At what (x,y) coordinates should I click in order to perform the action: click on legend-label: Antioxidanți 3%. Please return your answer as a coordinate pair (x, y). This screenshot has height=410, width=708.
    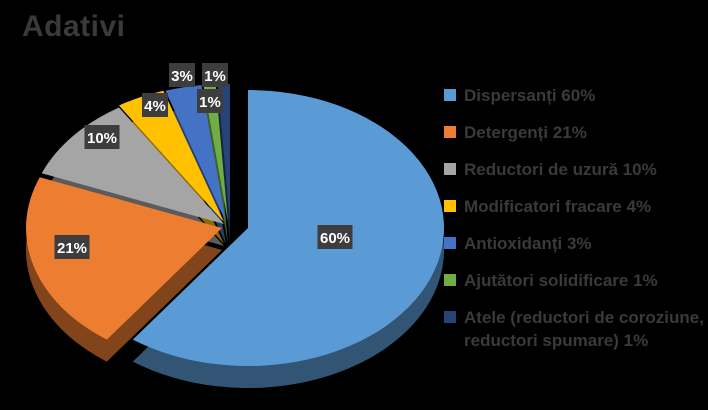
    Looking at the image, I should click on (528, 243).